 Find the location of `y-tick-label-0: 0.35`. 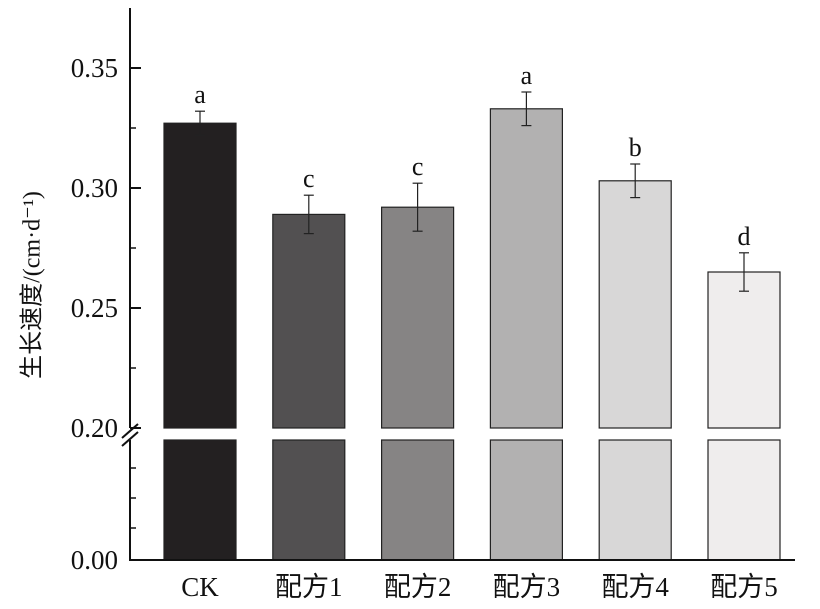

y-tick-label-0: 0.35 is located at coordinates (94, 68).